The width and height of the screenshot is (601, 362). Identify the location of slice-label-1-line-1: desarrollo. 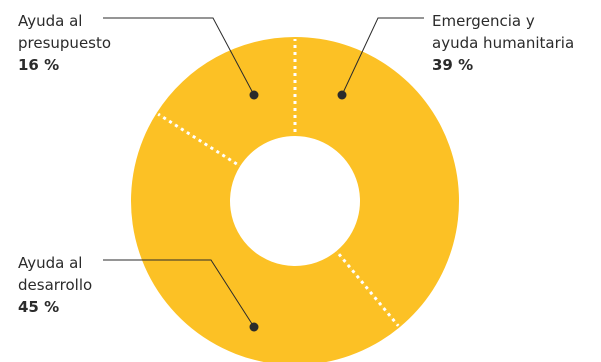
(55, 285).